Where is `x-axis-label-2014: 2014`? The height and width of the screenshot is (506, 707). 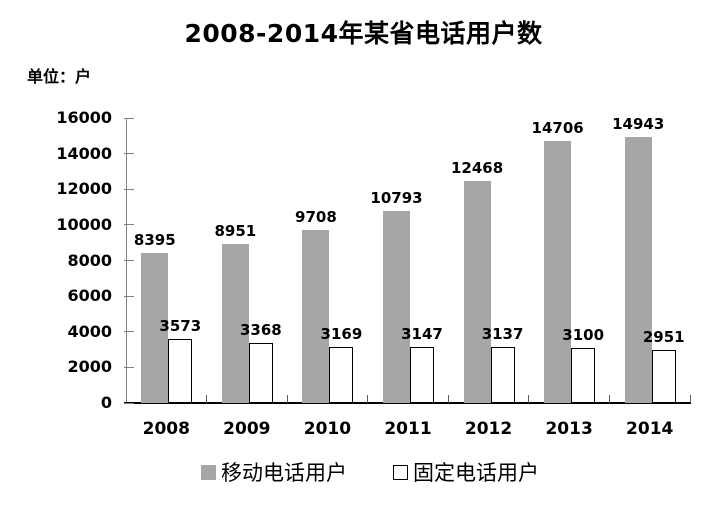 x-axis-label-2014: 2014 is located at coordinates (650, 429).